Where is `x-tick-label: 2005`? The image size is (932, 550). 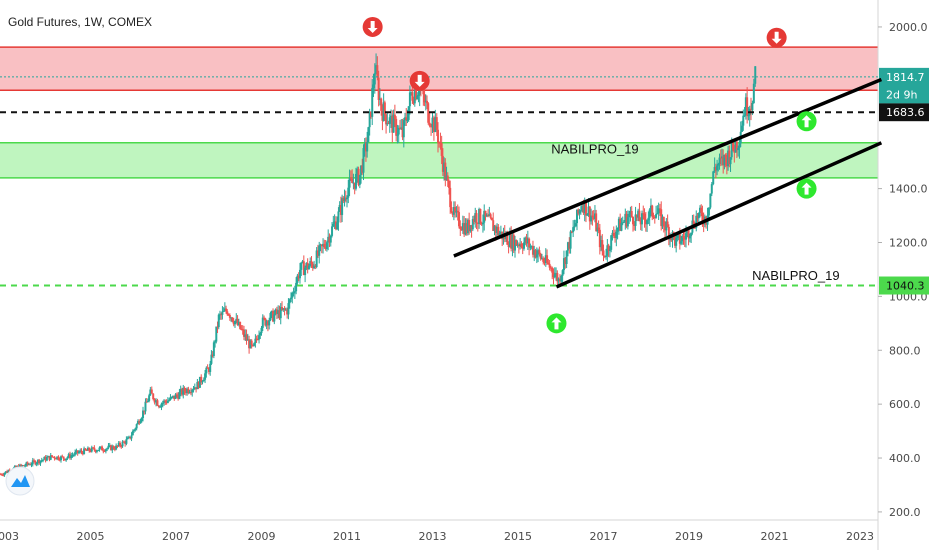 x-tick-label: 2005 is located at coordinates (91, 536).